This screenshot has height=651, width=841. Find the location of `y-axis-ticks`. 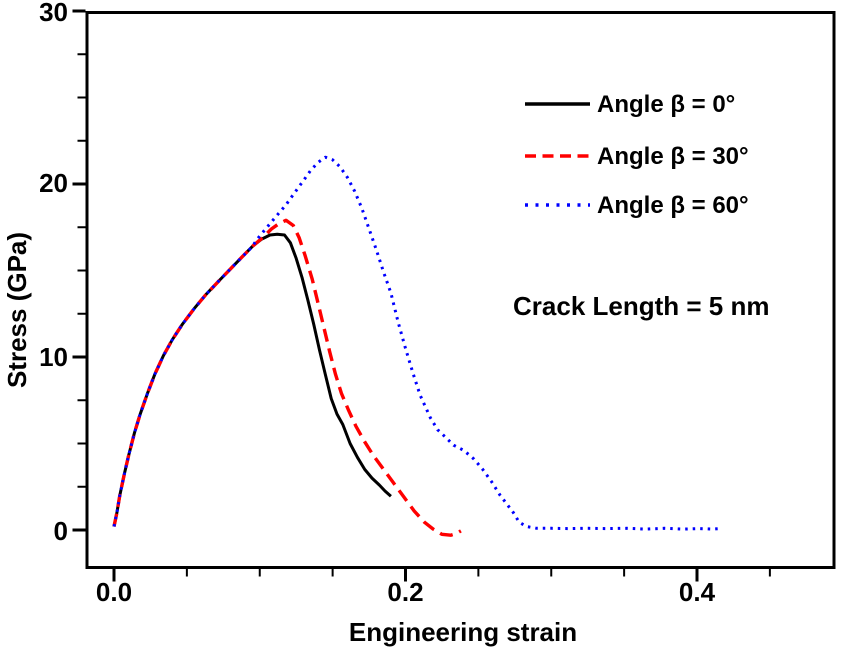

y-axis-ticks is located at coordinates (79, 270).